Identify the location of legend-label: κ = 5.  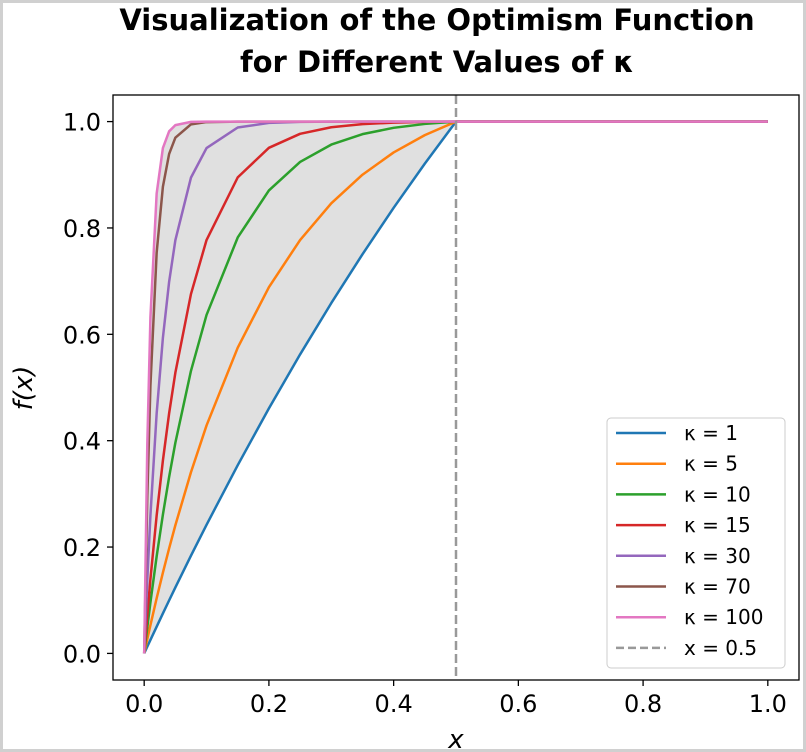
(711, 464).